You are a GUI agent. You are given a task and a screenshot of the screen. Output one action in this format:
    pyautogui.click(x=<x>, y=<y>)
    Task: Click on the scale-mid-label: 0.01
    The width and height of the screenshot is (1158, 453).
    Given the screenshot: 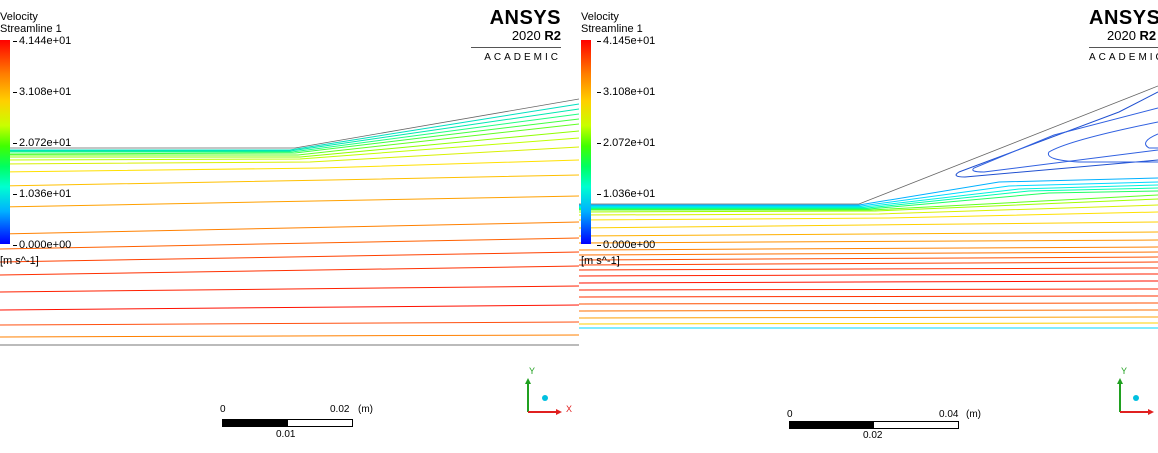 What is the action you would take?
    pyautogui.click(x=286, y=434)
    